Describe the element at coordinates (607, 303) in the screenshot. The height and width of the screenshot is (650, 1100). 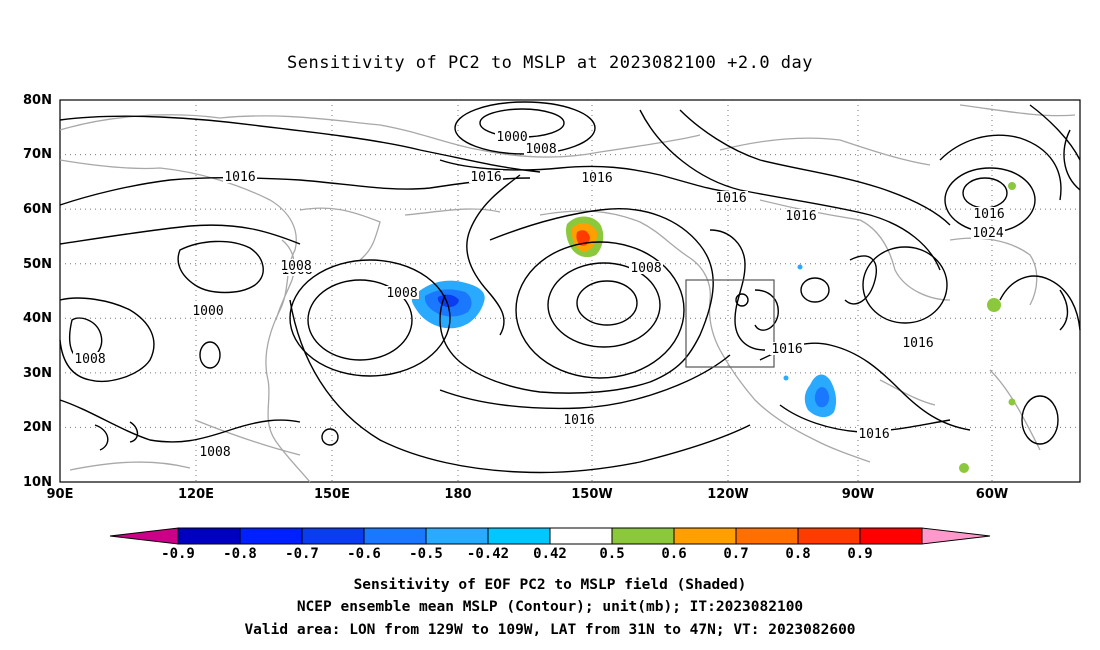
I see `contour-high-center-inner` at that location.